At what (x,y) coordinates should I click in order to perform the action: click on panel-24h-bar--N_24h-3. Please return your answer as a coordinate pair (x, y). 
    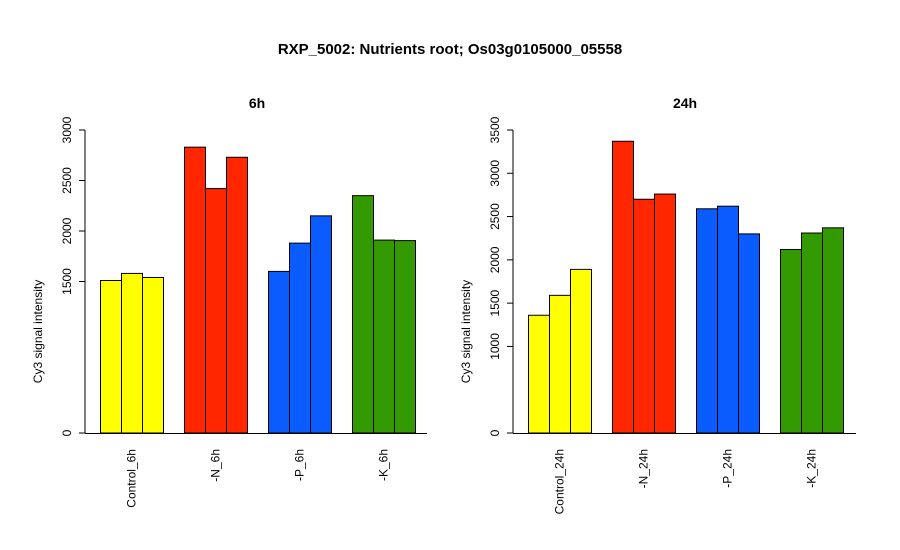
    Looking at the image, I should click on (665, 313).